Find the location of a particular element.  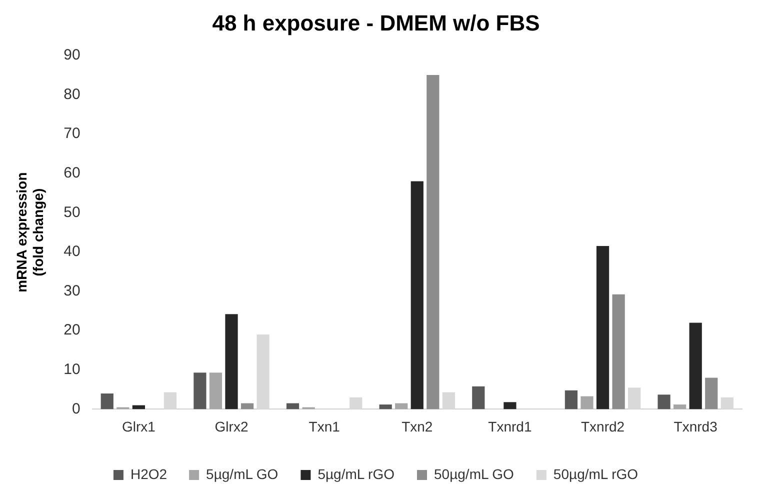

x-tick-label: Txn2 is located at coordinates (417, 426).